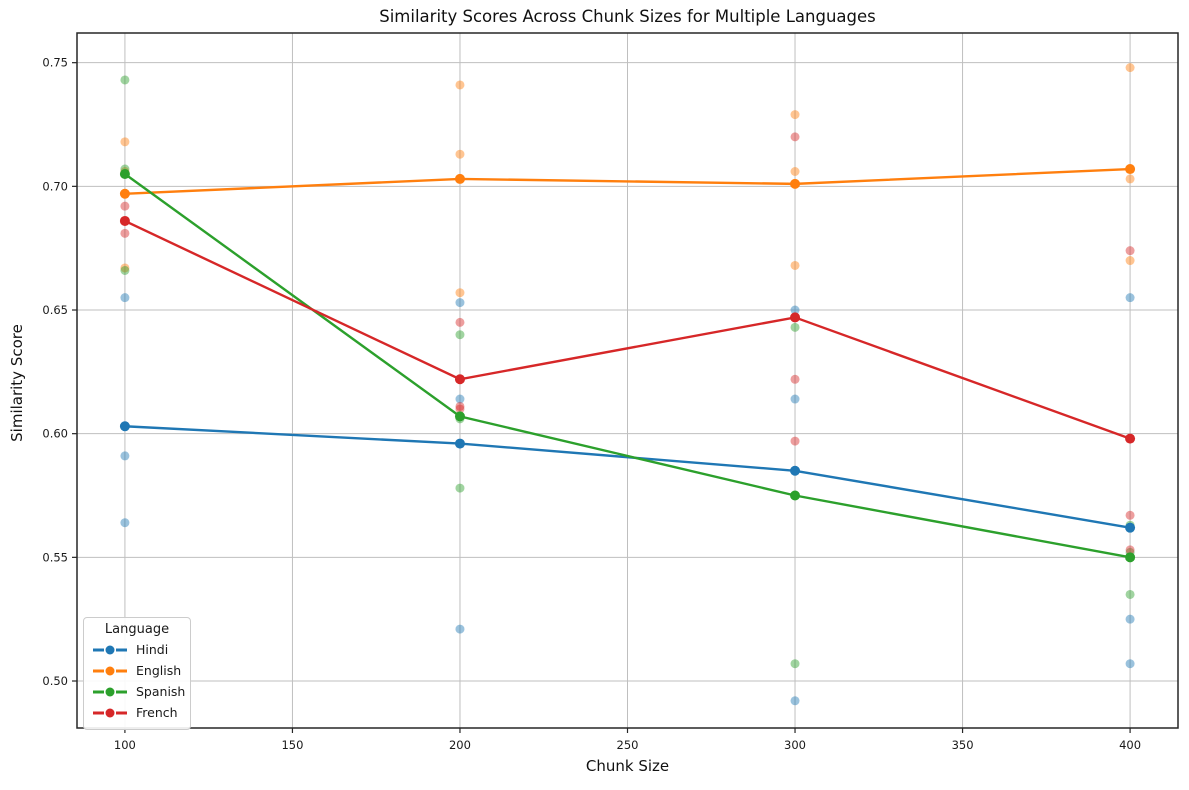 The height and width of the screenshot is (790, 1189). Describe the element at coordinates (17, 383) in the screenshot. I see `y-axis-label: Similarity Score` at that location.